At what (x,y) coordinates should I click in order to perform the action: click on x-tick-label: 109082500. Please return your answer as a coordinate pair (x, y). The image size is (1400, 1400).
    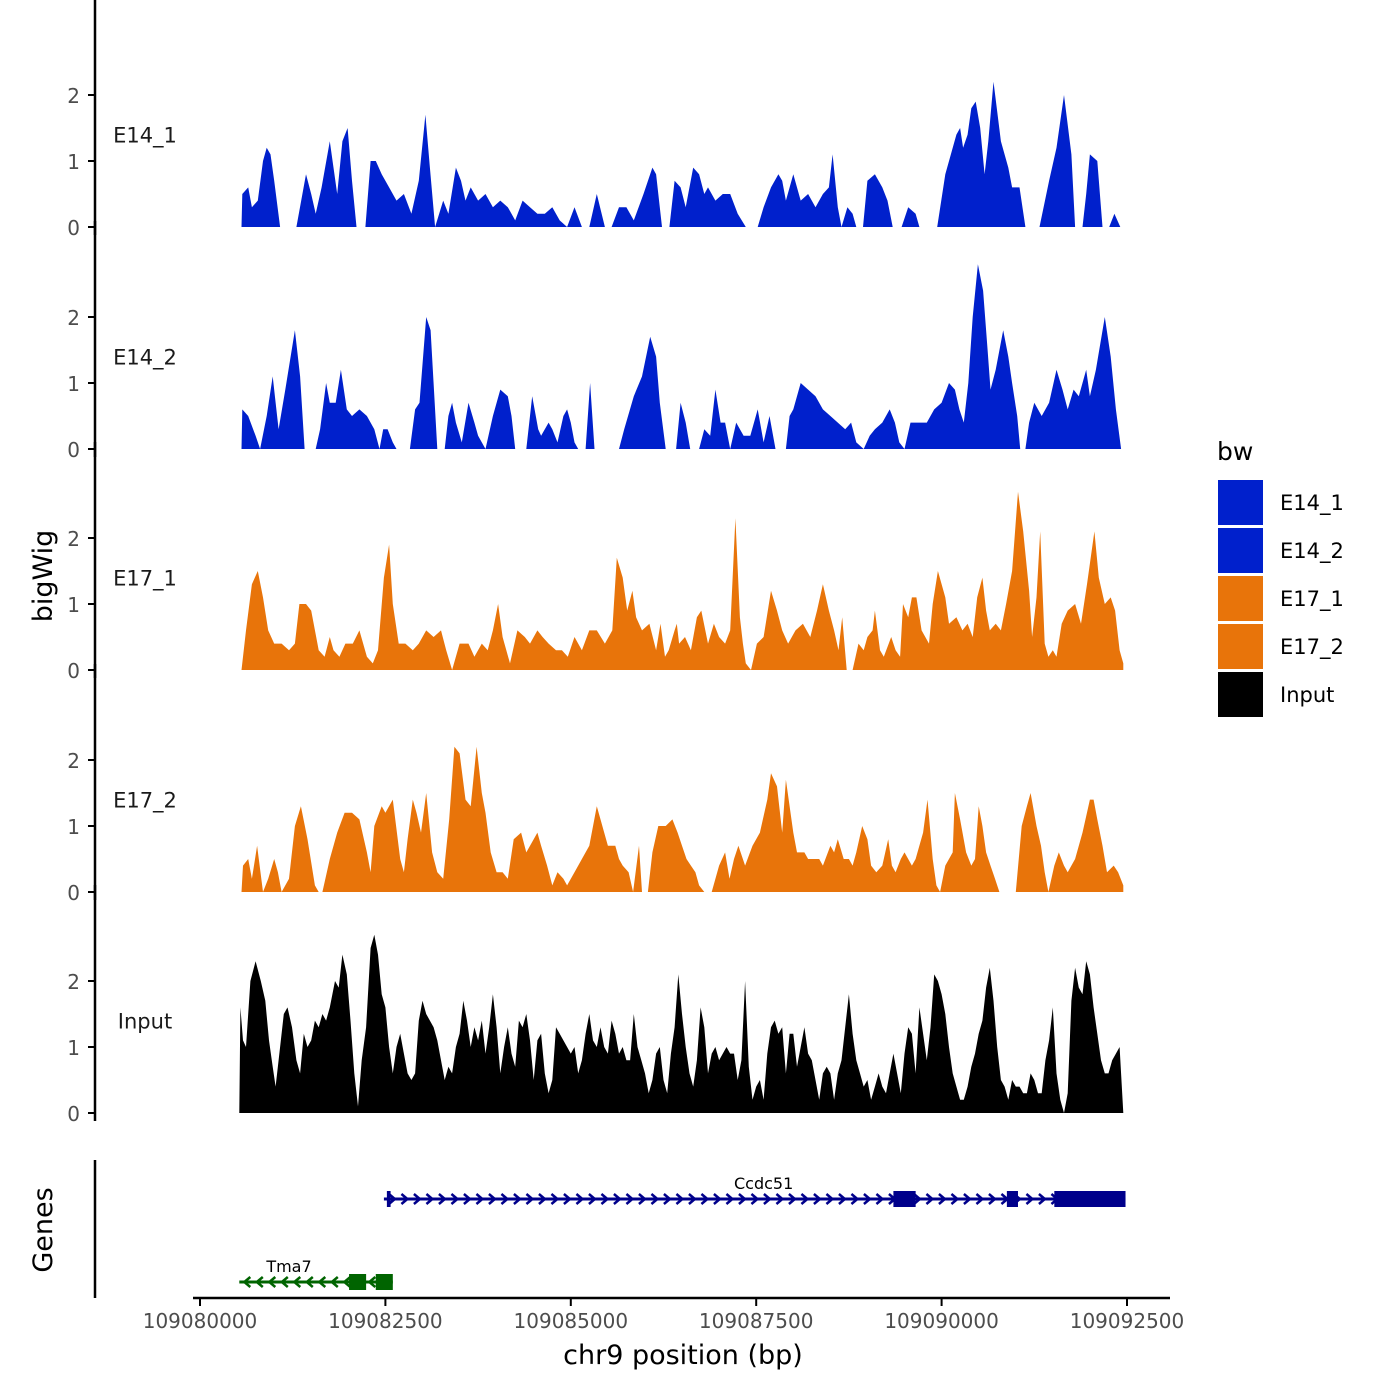
    Looking at the image, I should click on (385, 1321).